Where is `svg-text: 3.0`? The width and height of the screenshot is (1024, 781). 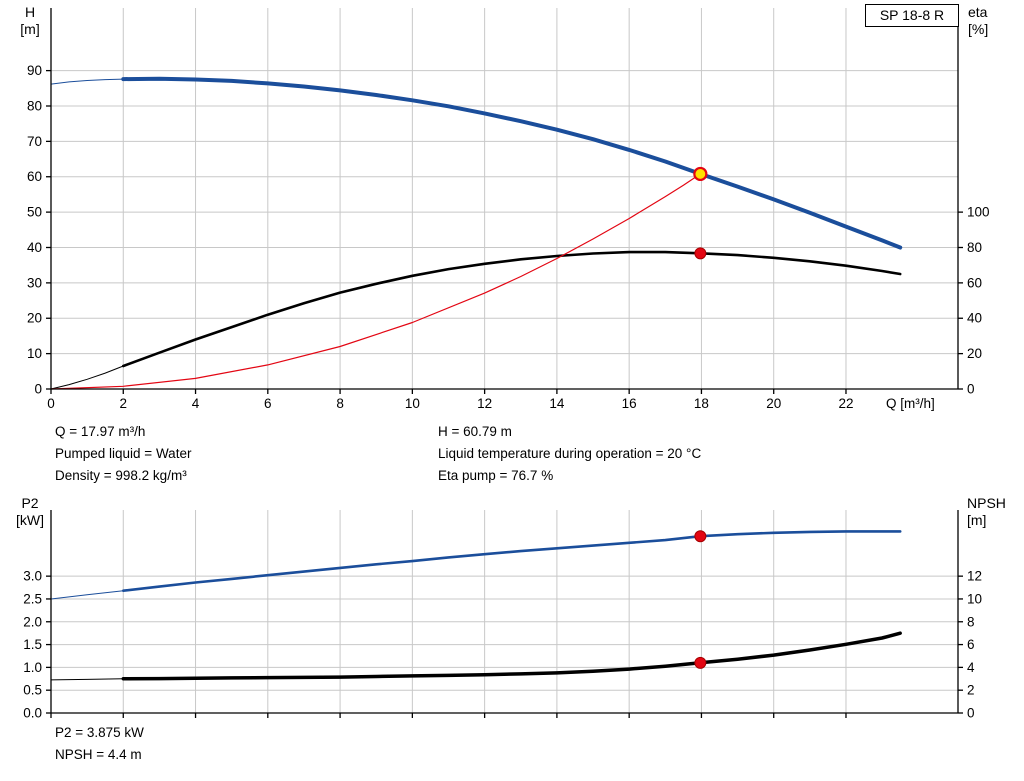
svg-text: 3.0 is located at coordinates (32, 576).